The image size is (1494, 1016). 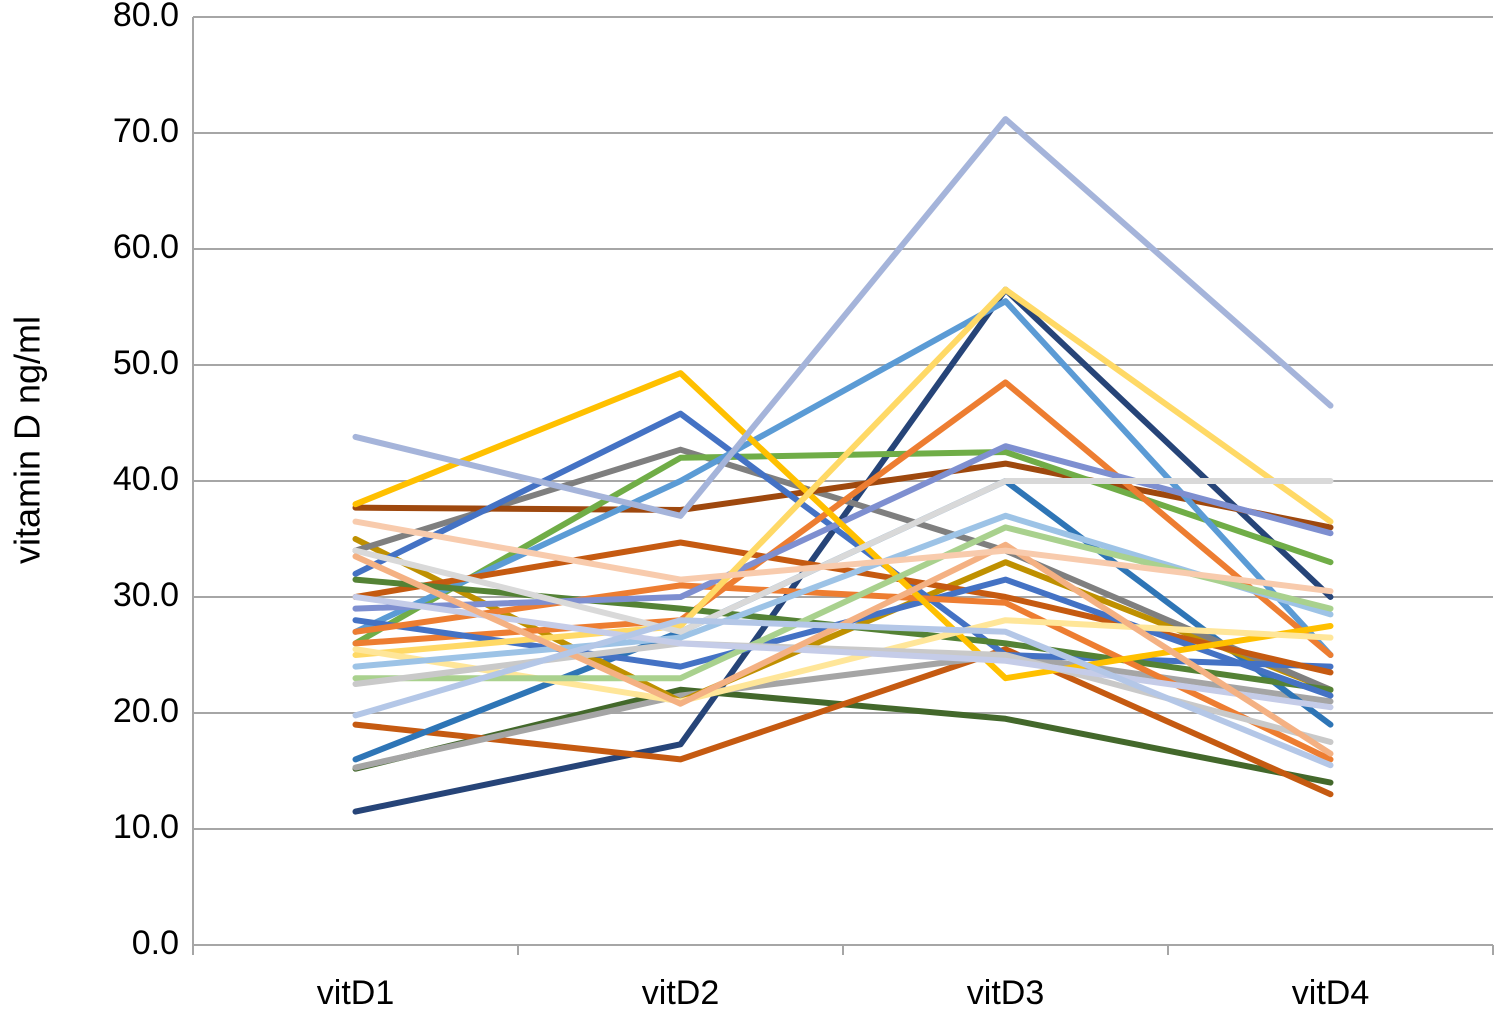 I want to click on y-tick-label: 20.0, so click(x=146, y=711).